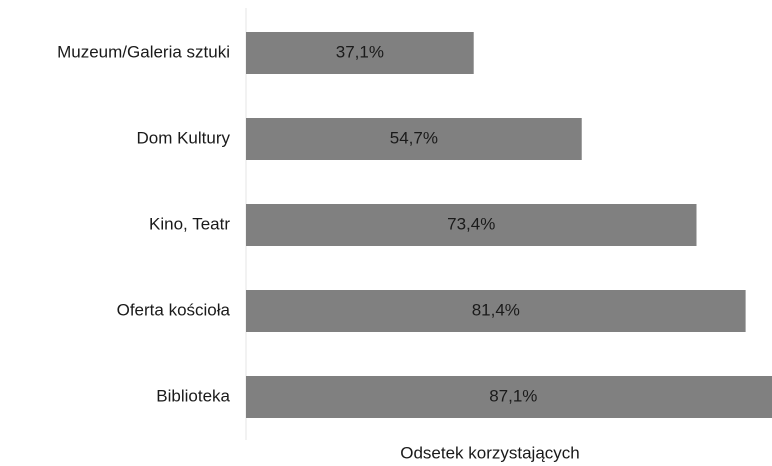 The width and height of the screenshot is (772, 466). I want to click on data-label: 81,4%, so click(496, 309).